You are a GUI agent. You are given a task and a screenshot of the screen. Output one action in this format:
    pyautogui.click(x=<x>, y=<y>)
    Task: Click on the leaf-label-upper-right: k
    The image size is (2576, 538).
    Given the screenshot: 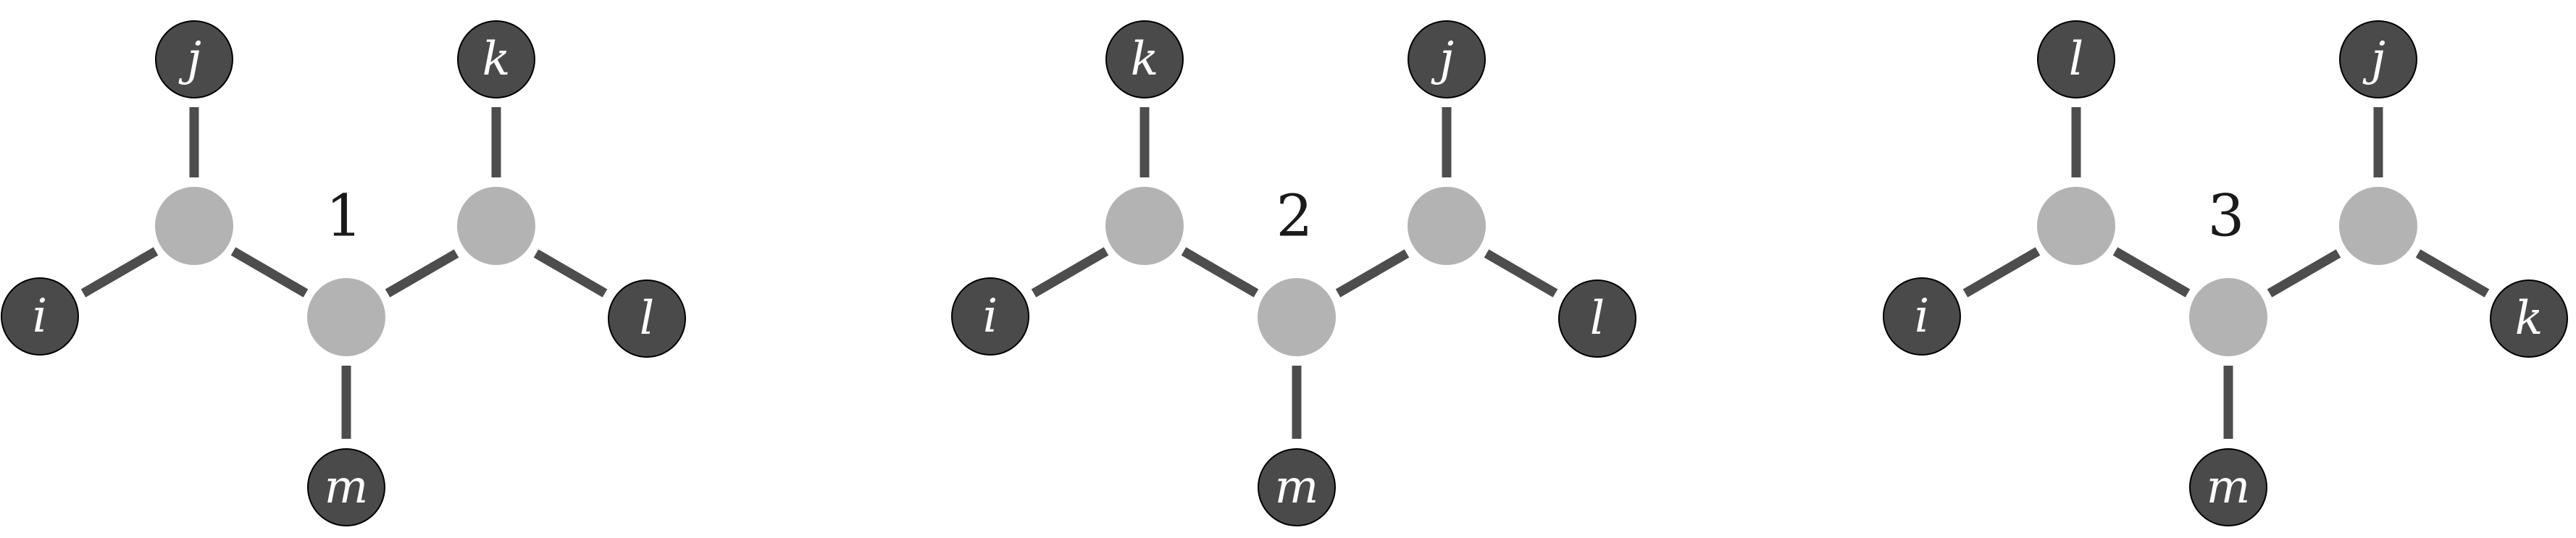 What is the action you would take?
    pyautogui.click(x=496, y=60)
    